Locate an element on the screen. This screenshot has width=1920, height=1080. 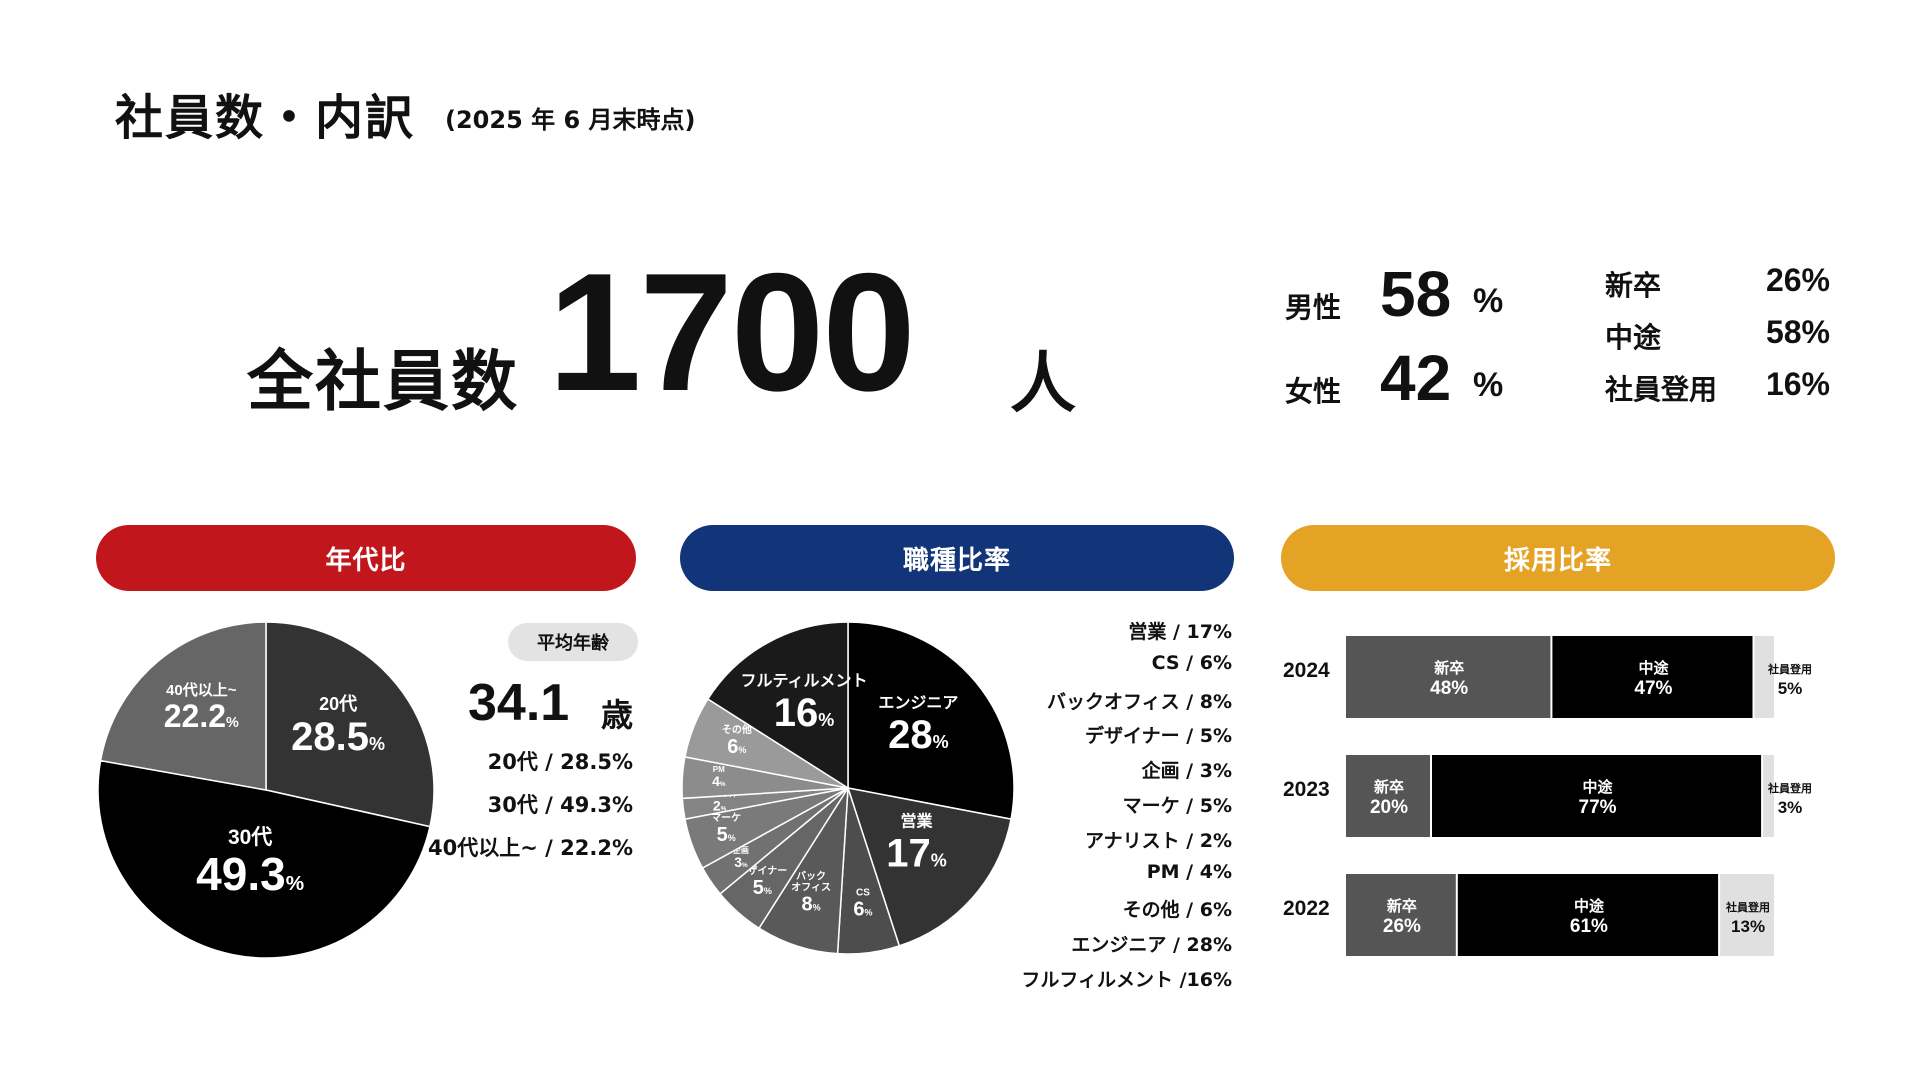
bar-value-label: 5% is located at coordinates (1790, 688).